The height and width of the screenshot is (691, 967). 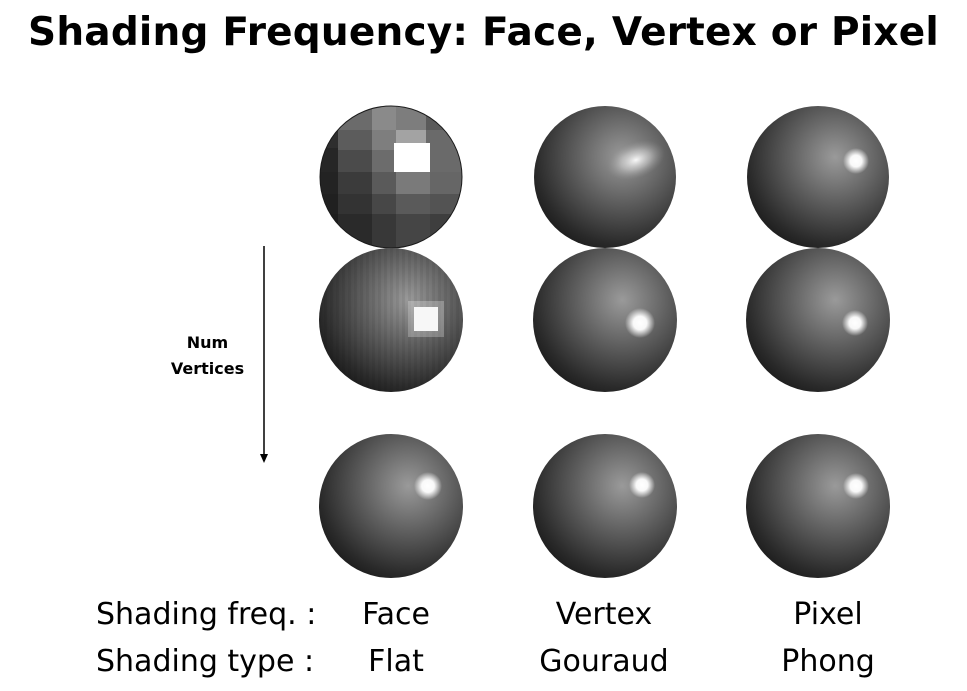 I want to click on type-gouraud: Gouraud, so click(x=604, y=661).